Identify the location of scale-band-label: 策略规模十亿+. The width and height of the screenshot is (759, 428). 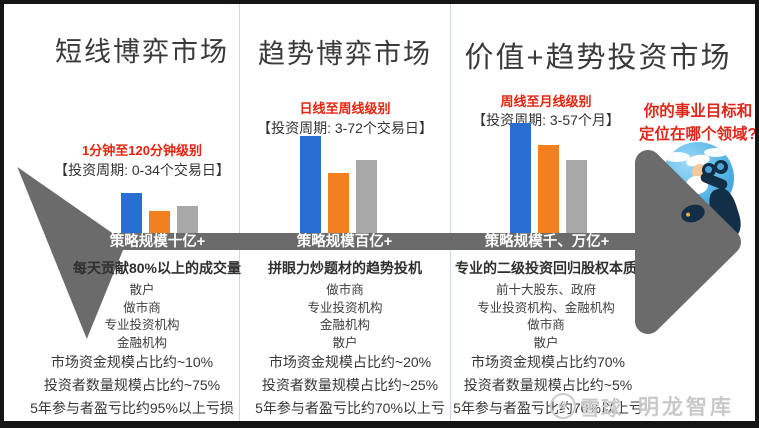
(157, 242).